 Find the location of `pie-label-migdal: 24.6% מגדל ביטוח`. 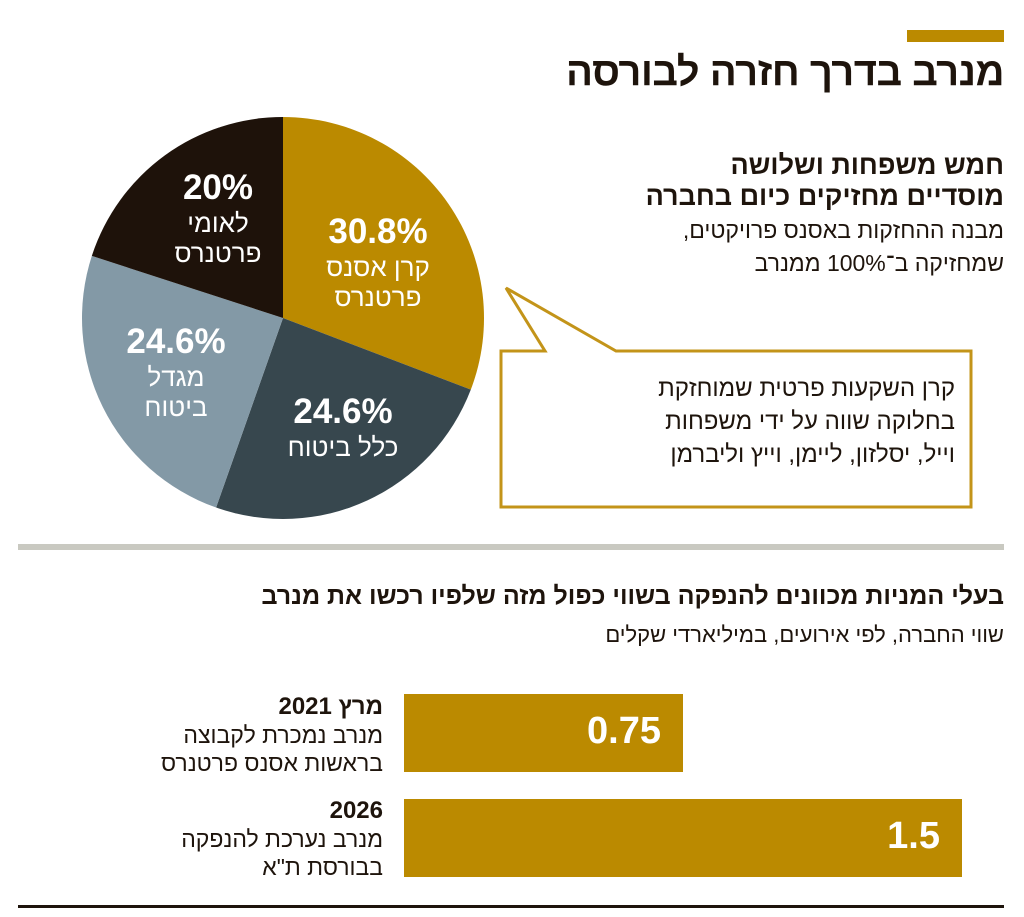

pie-label-migdal: 24.6% מגדל ביטוח is located at coordinates (175, 372).